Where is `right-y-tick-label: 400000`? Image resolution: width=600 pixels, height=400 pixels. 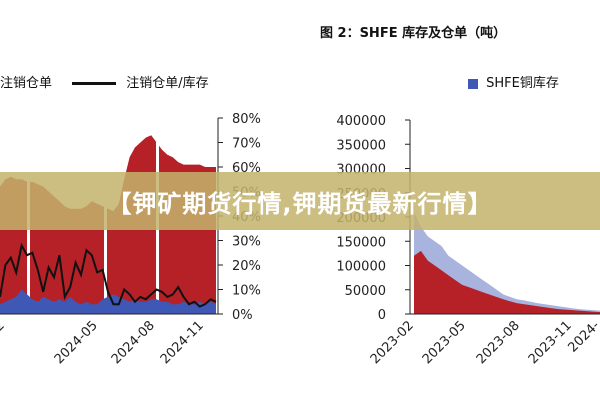
right-y-tick-label: 400000 is located at coordinates (361, 121).